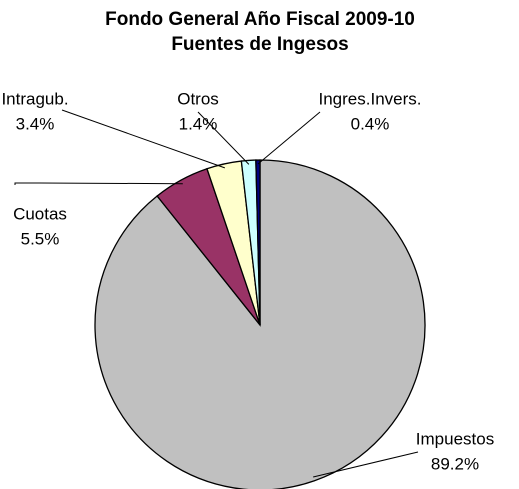  What do you see at coordinates (370, 123) in the screenshot?
I see `slice-value: 0.4%` at bounding box center [370, 123].